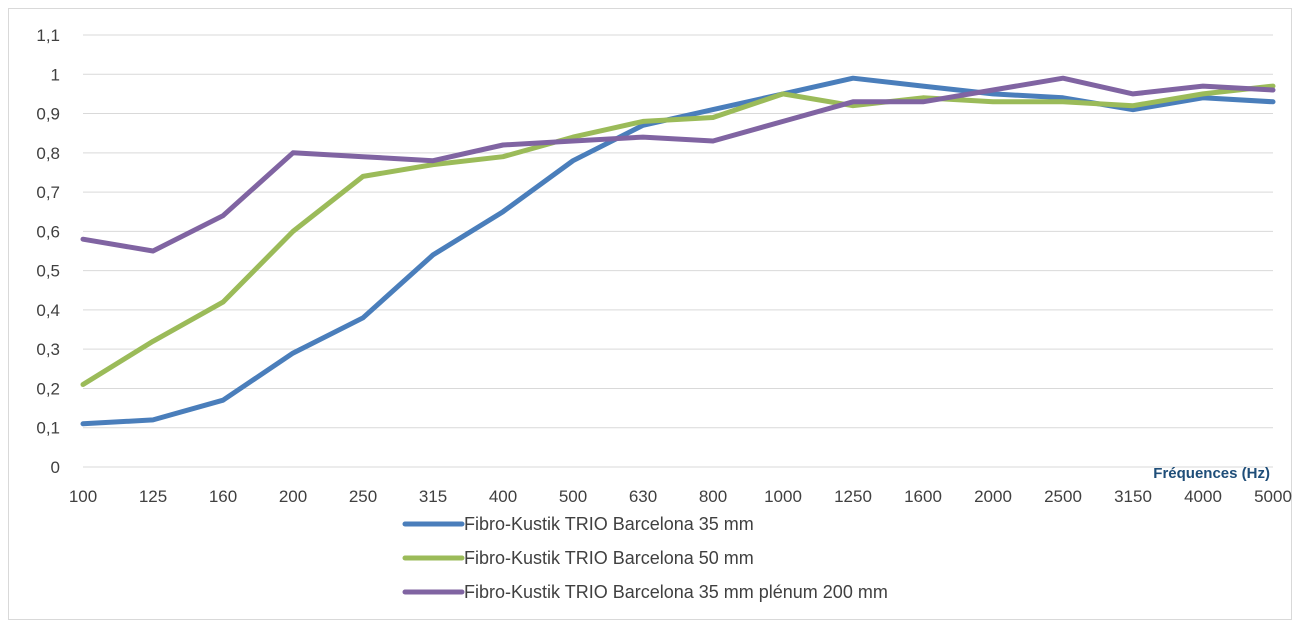  What do you see at coordinates (609, 524) in the screenshot?
I see `legend-label: Fibro-Kustik TRIO Barcelona 35 mm` at bounding box center [609, 524].